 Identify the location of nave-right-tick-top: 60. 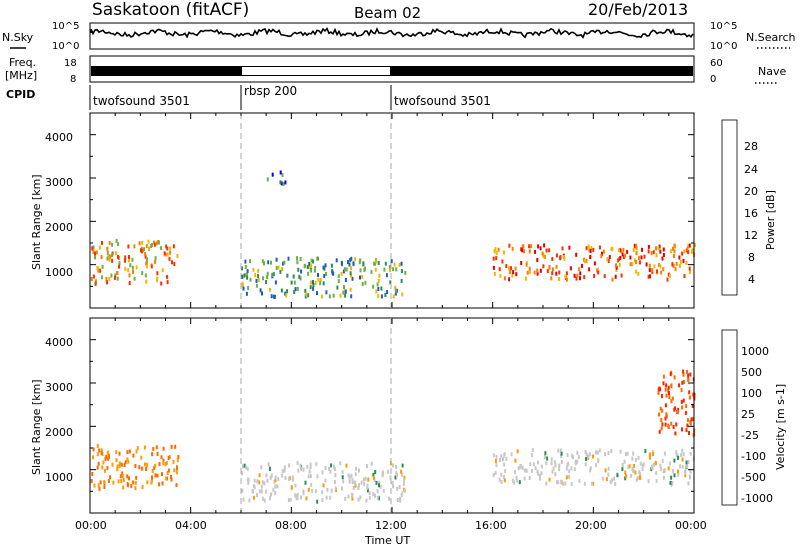
(716, 63).